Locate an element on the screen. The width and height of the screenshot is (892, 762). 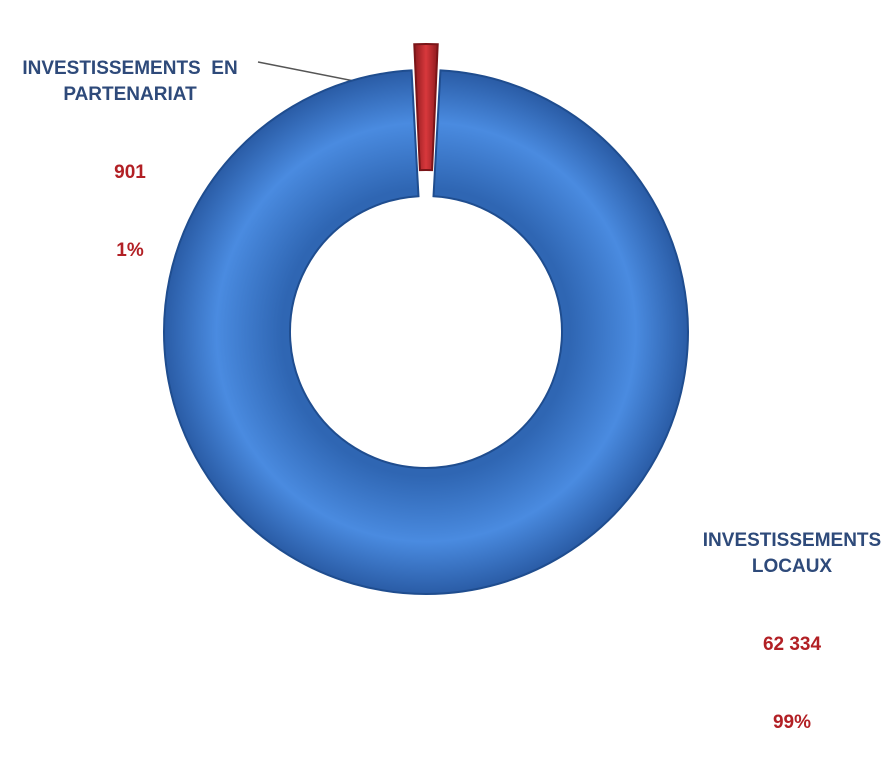
slice-label-partenariat: INVESTISSEMENTS EN PARTENARIAT 901 1% is located at coordinates (130, 147).